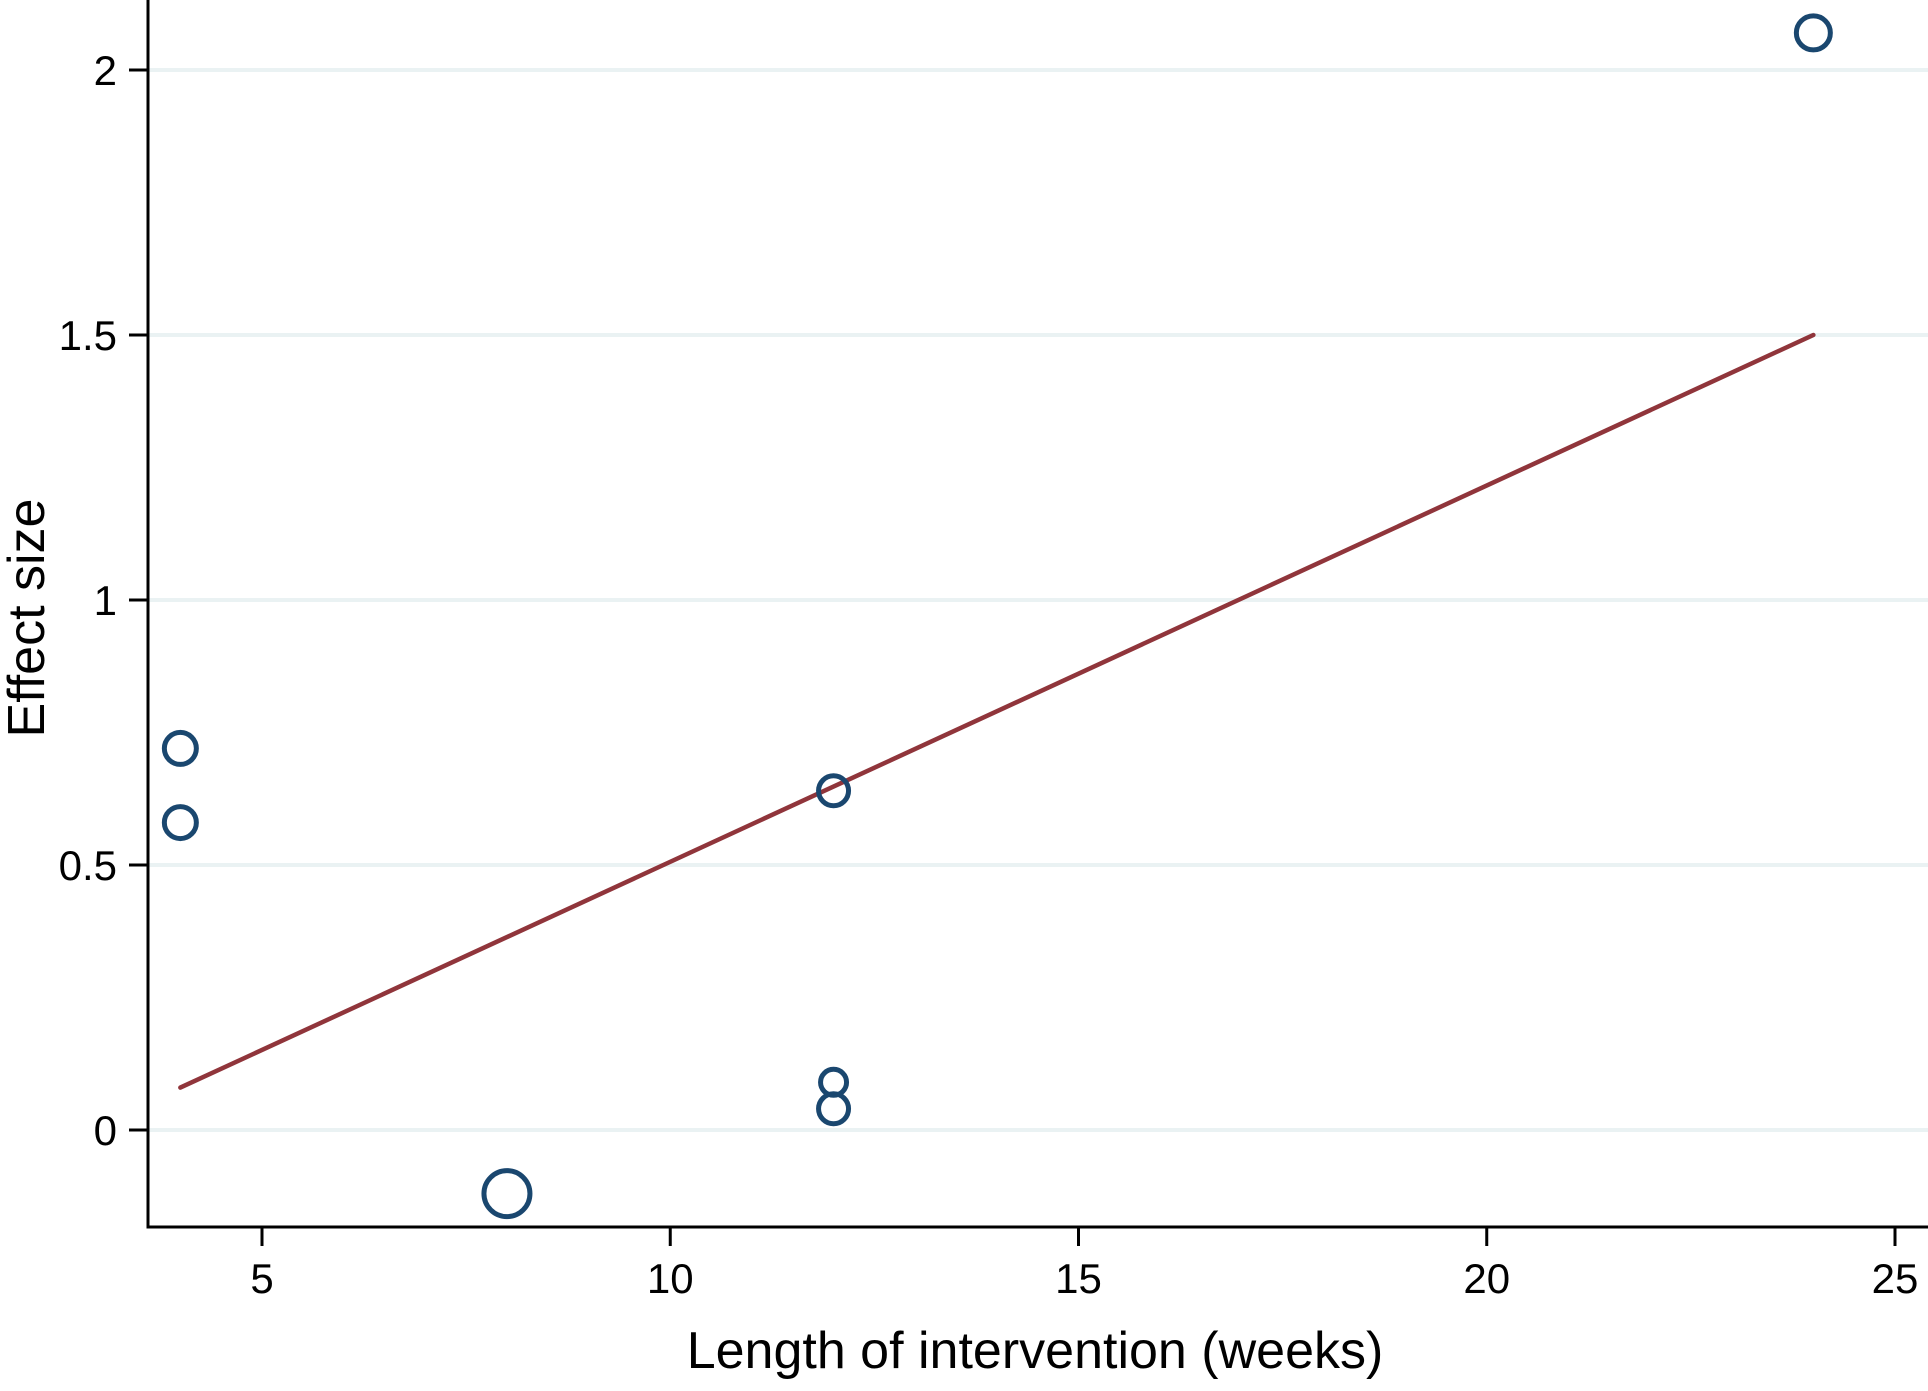 The height and width of the screenshot is (1391, 1928). What do you see at coordinates (670, 1278) in the screenshot?
I see `x-tick-label: 10` at bounding box center [670, 1278].